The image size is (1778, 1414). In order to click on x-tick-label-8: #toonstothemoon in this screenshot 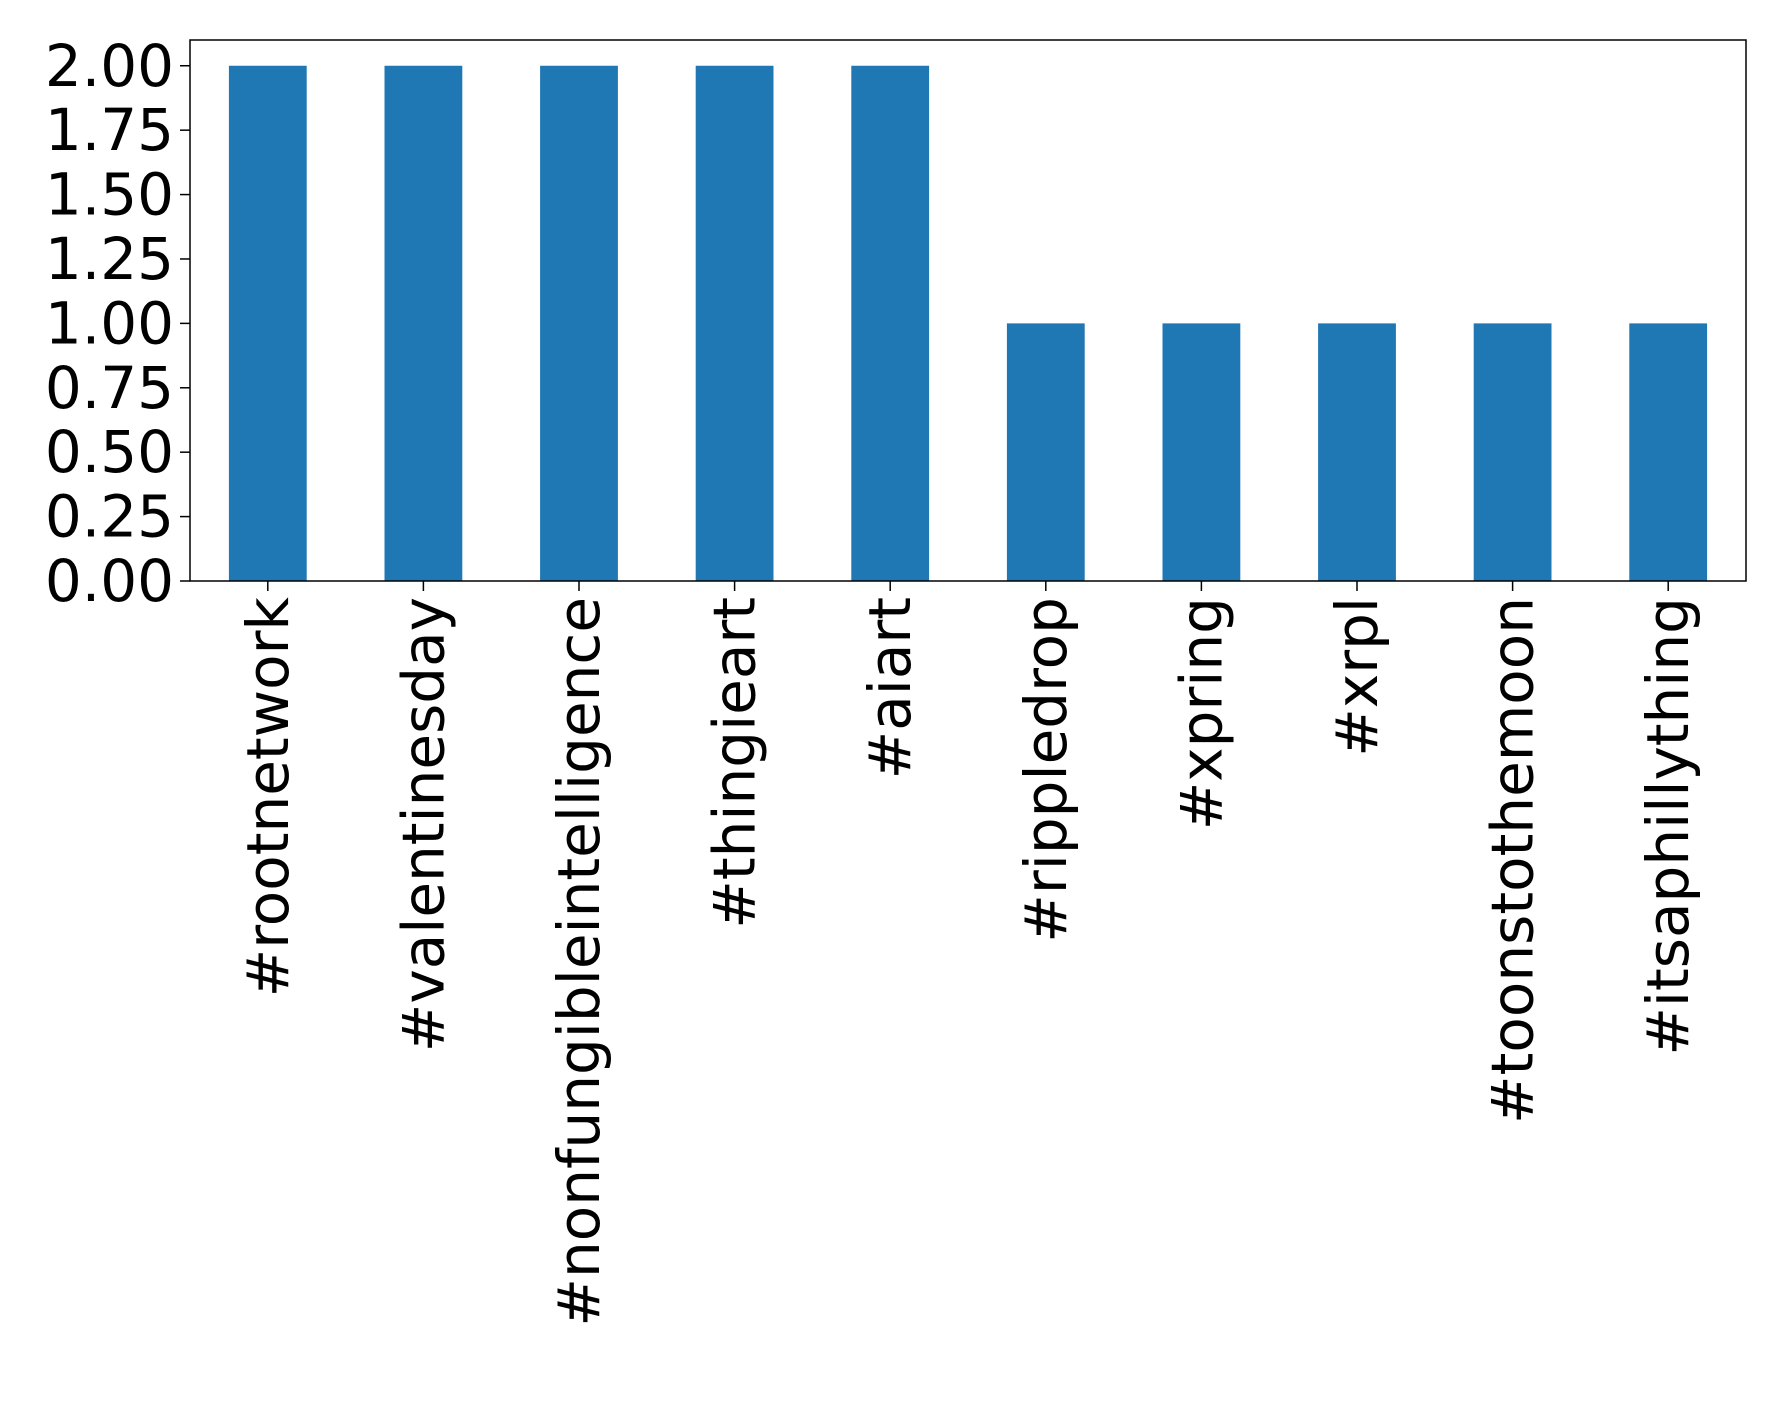, I will do `click(1513, 860)`.